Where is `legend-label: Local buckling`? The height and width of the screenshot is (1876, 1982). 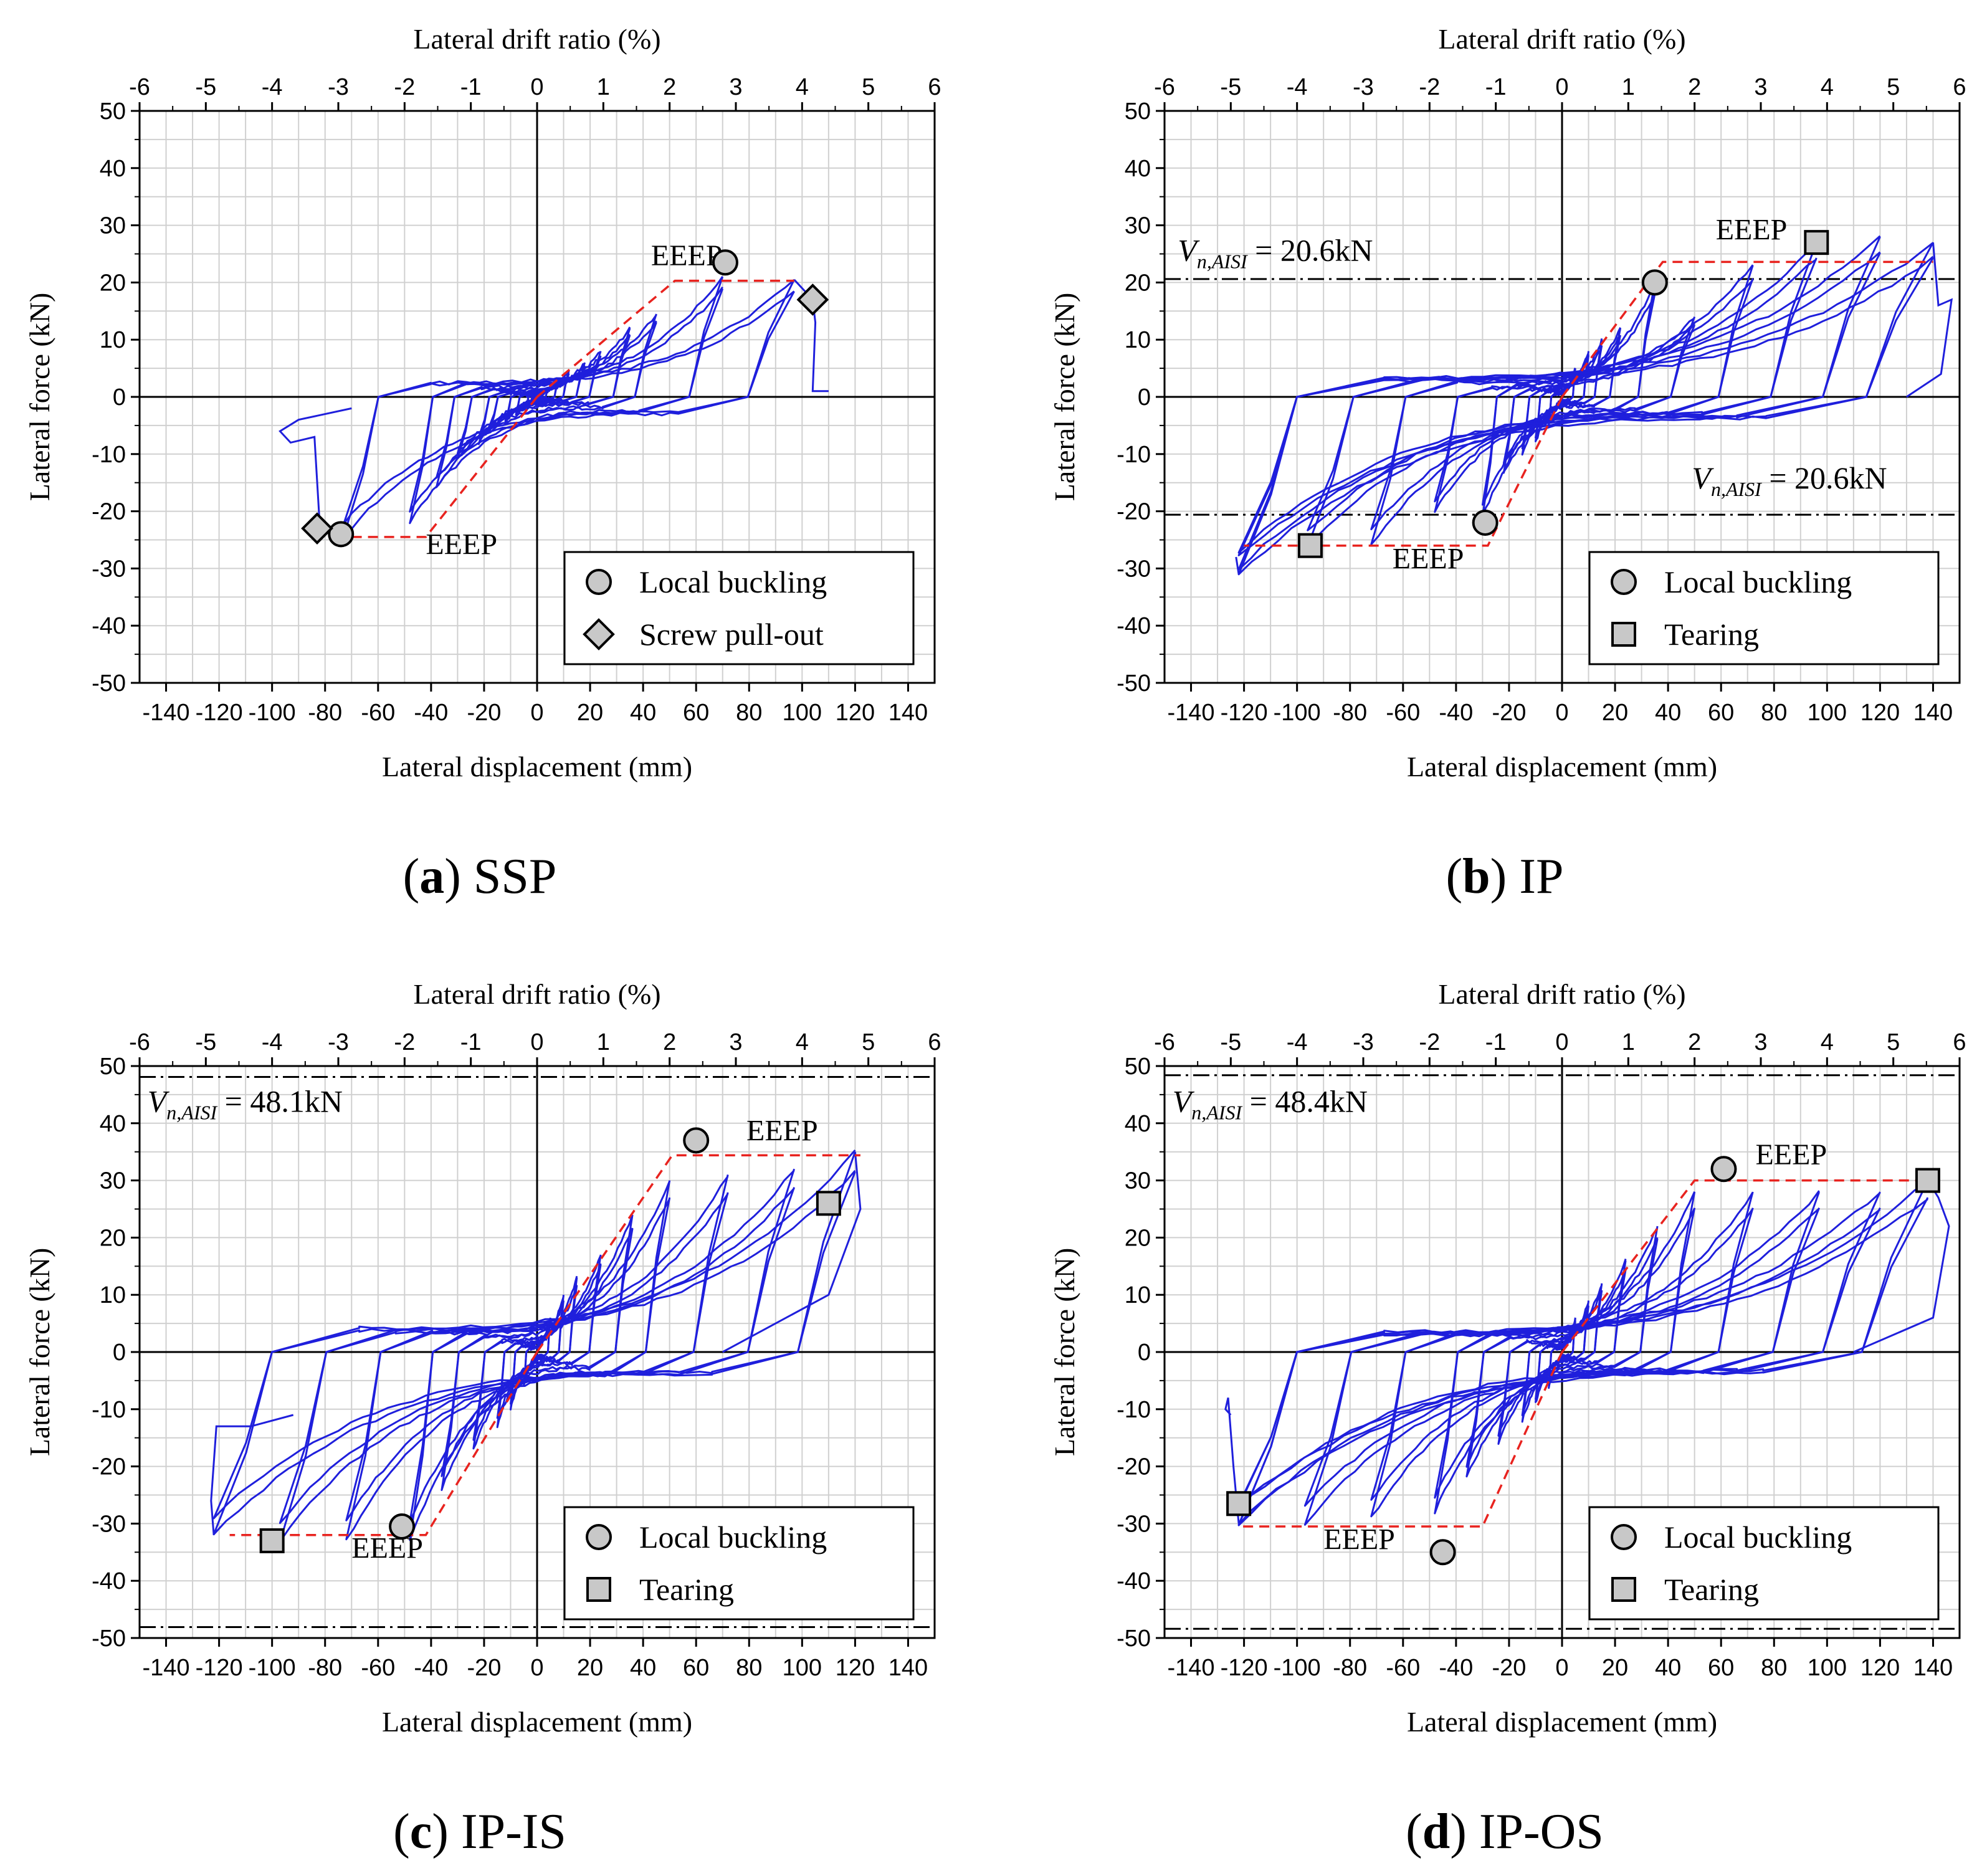 legend-label: Local buckling is located at coordinates (733, 1537).